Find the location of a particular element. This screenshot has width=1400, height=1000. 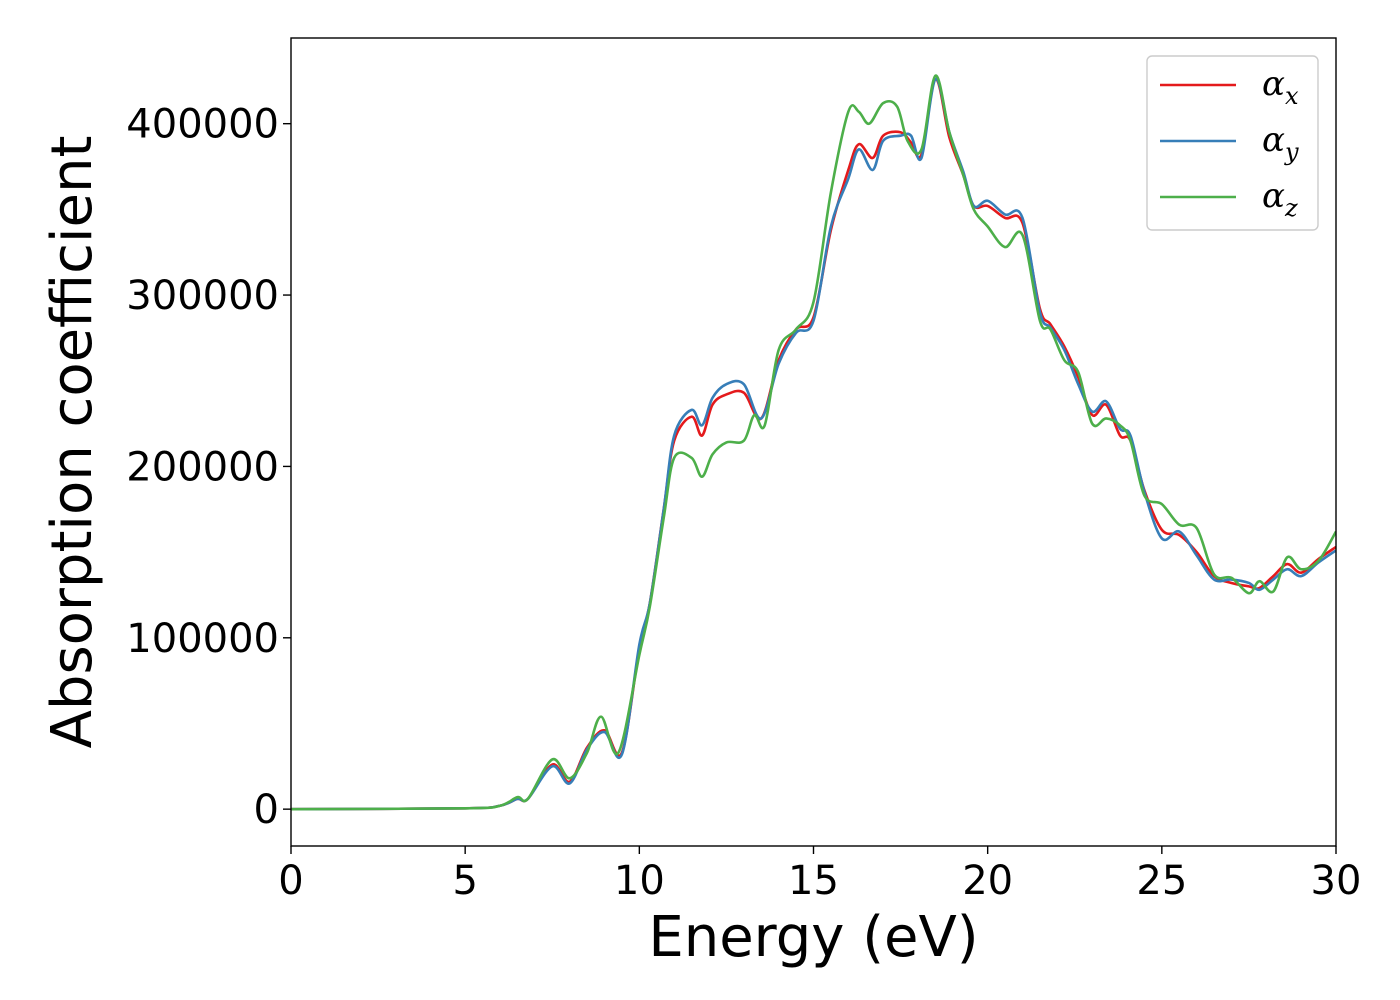

y-axis-ticks: 0 100000 200000 300000 400000 is located at coordinates (208, 467).